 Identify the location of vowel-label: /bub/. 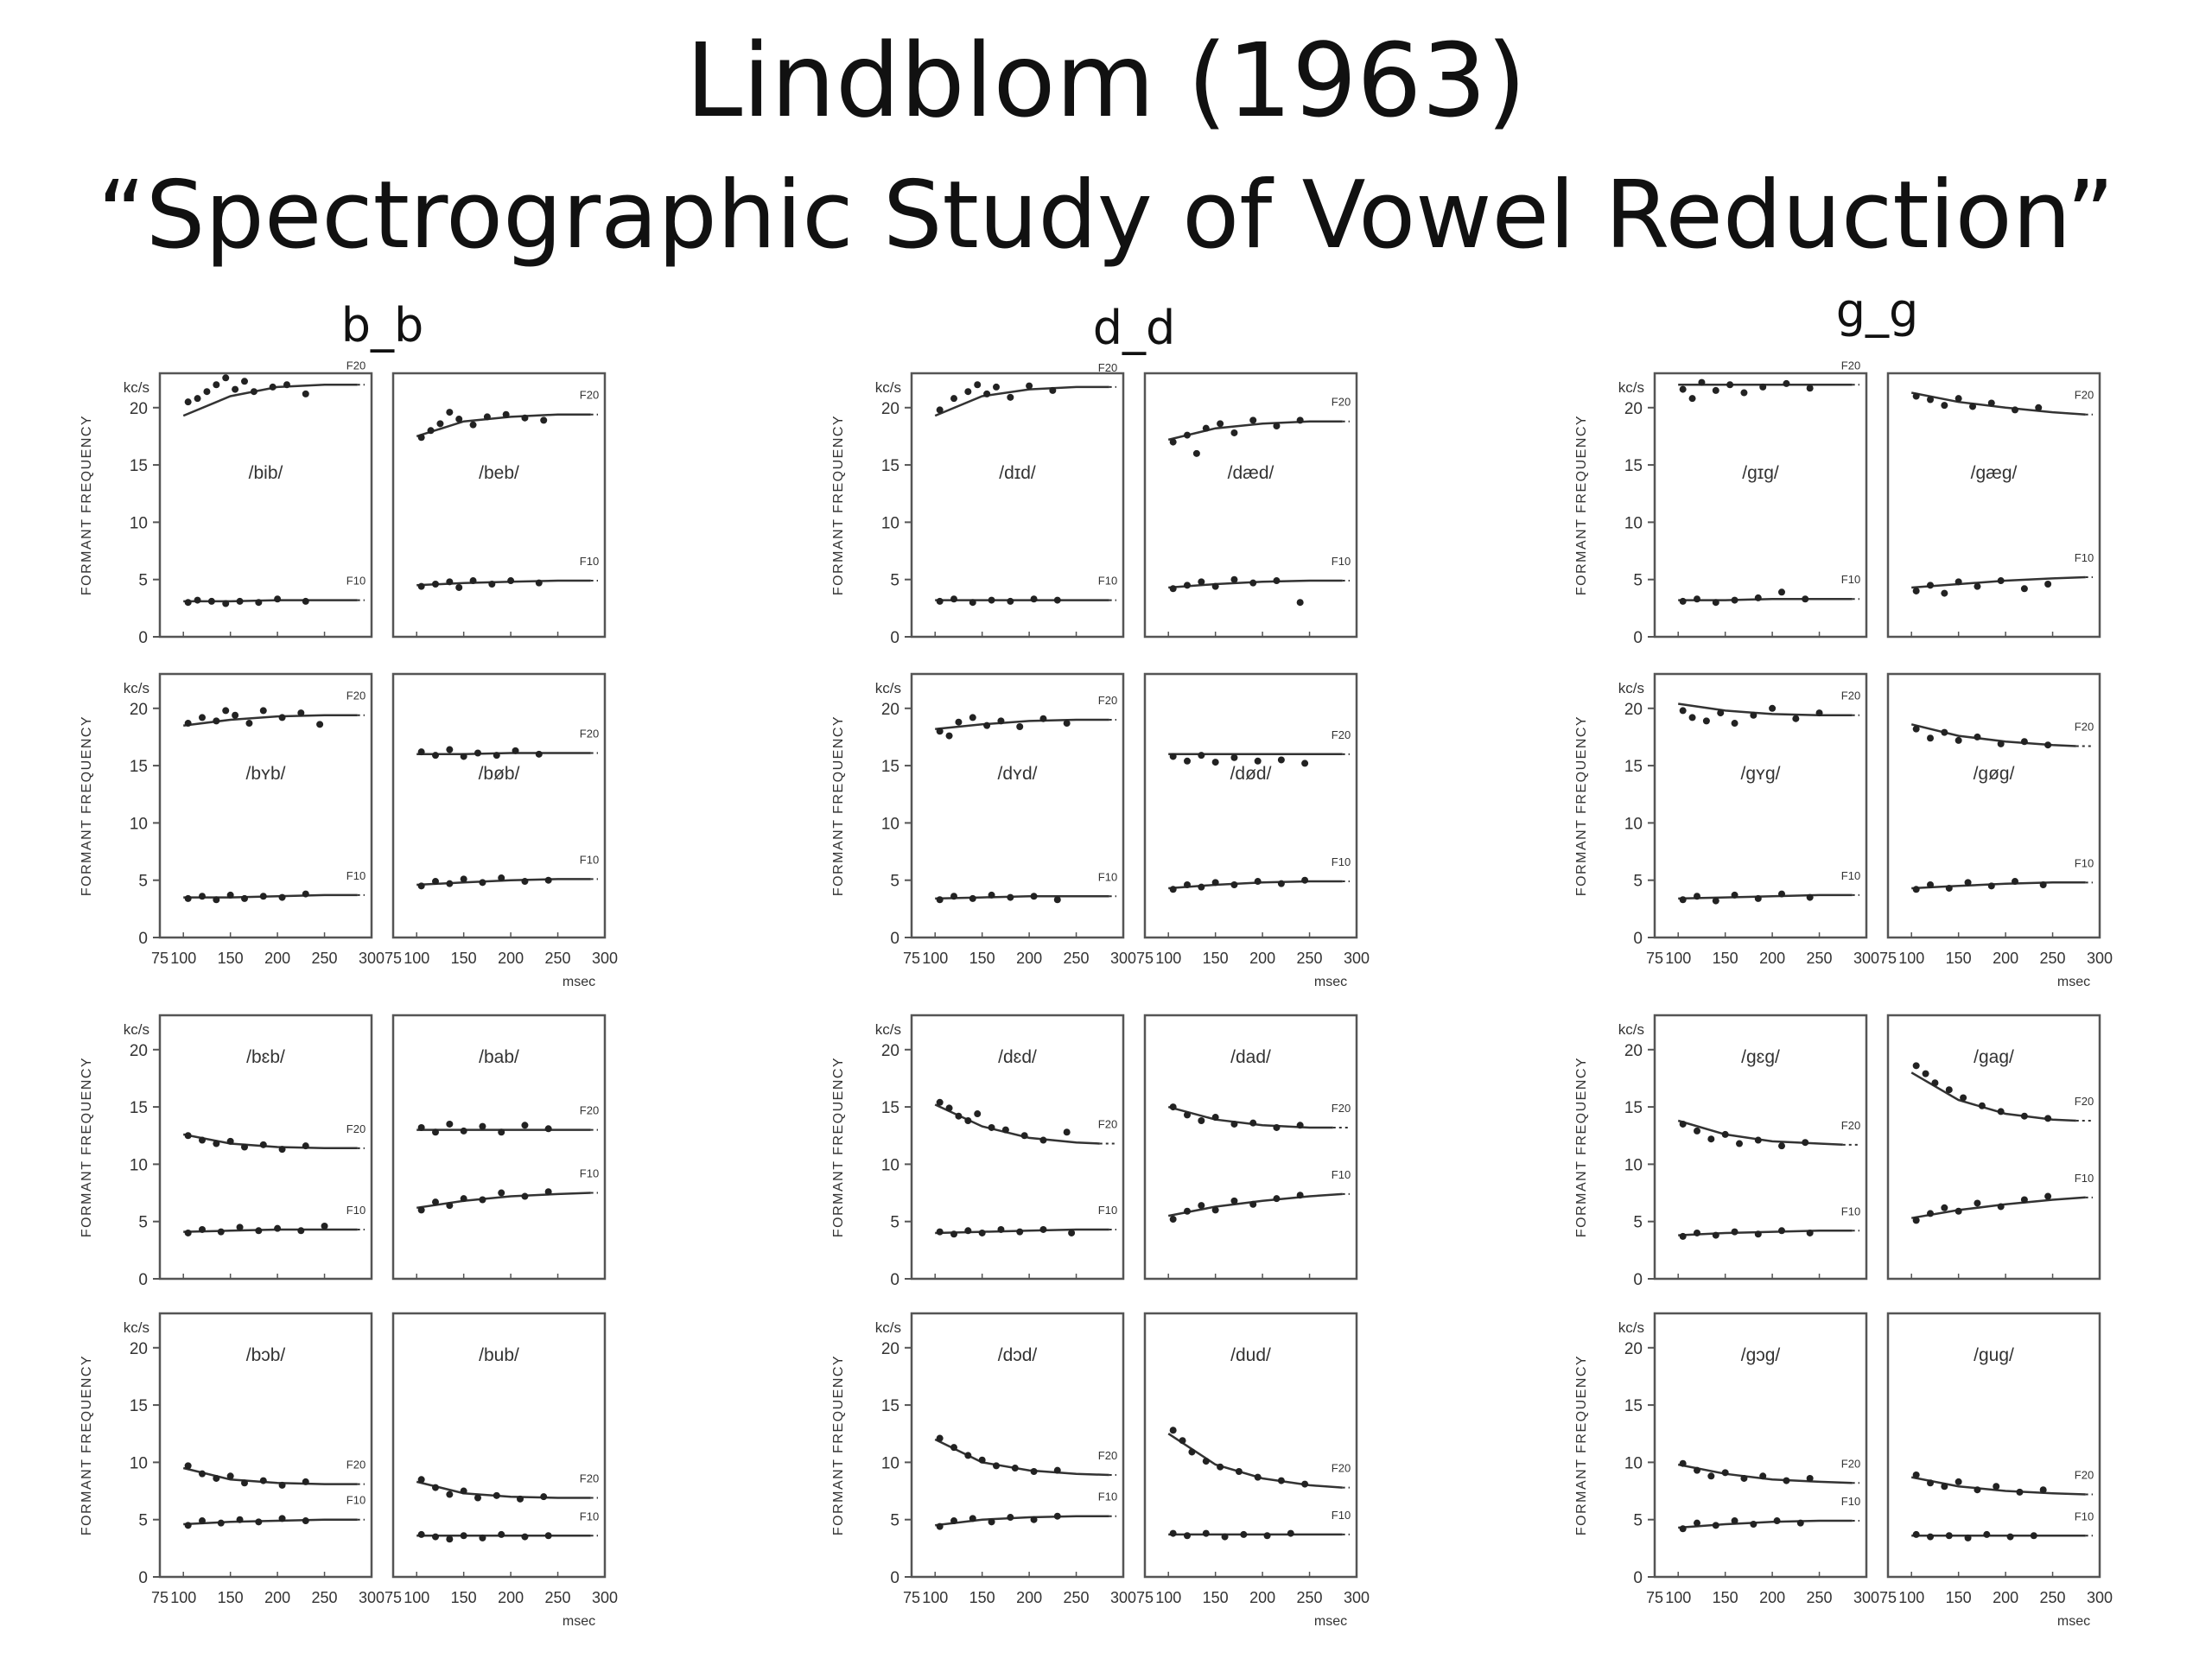
(499, 1355).